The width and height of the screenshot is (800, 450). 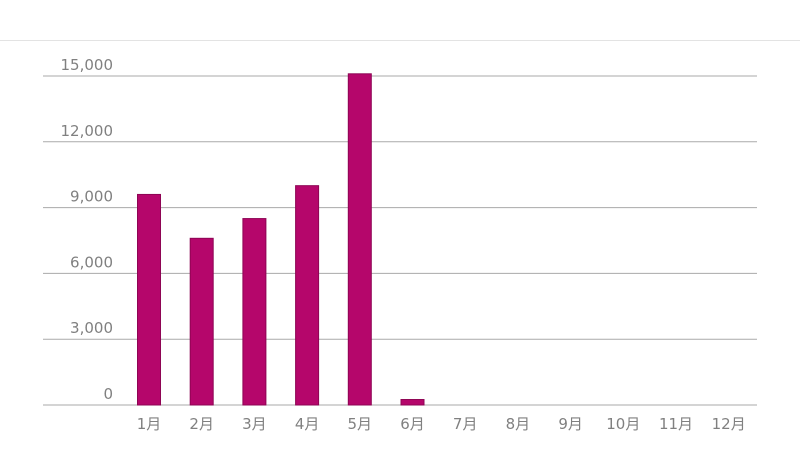 I want to click on x-axis-ticks: 1月 2月 3月 4月 5月 6月 7月 8月 9月 10月 11月 12月, so click(x=441, y=424).